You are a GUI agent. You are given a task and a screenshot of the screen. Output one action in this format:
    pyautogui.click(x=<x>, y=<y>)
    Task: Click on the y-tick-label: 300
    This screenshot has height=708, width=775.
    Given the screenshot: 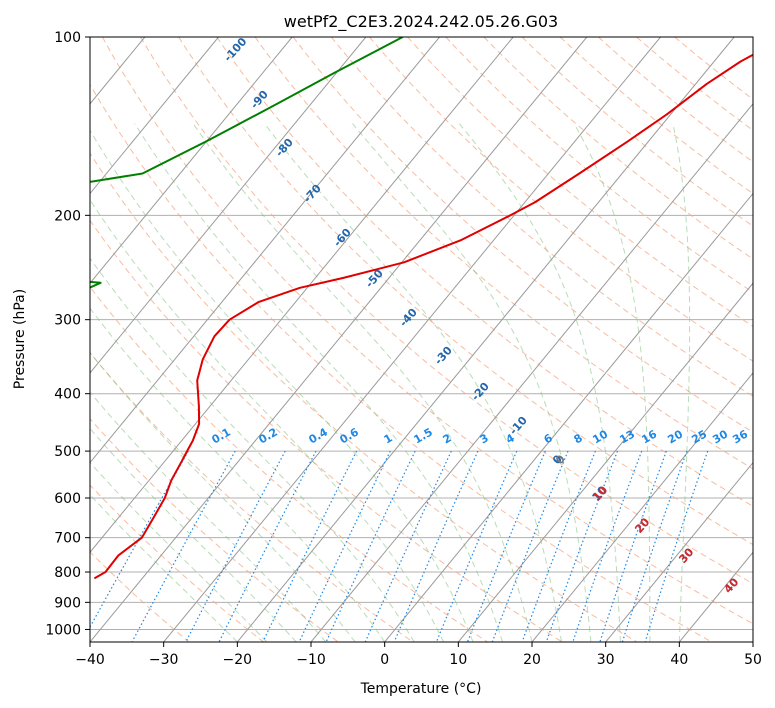 What is the action you would take?
    pyautogui.click(x=67, y=321)
    